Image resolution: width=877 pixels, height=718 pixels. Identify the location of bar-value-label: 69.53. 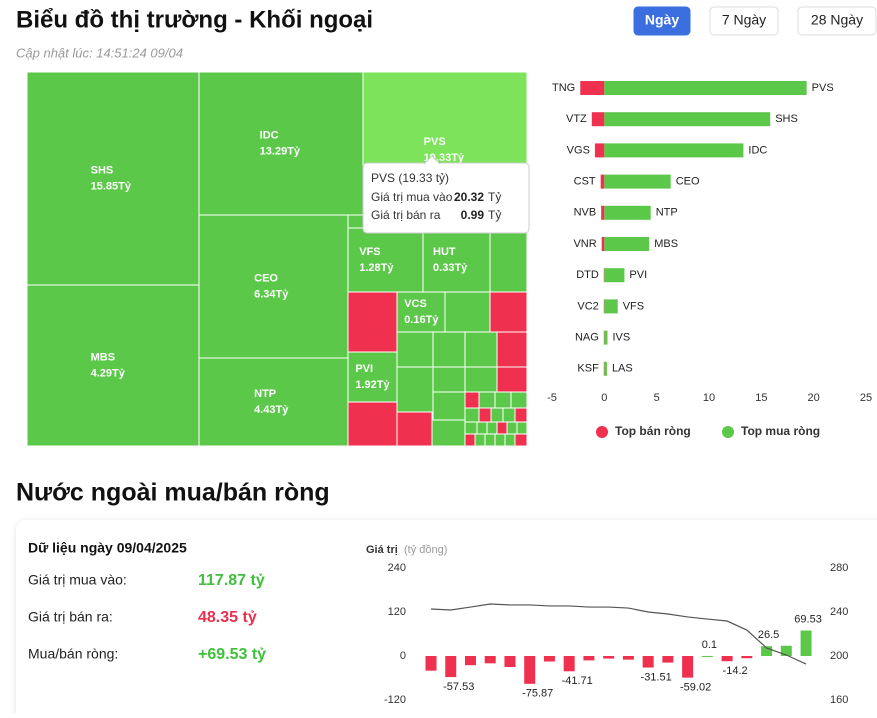
(808, 619).